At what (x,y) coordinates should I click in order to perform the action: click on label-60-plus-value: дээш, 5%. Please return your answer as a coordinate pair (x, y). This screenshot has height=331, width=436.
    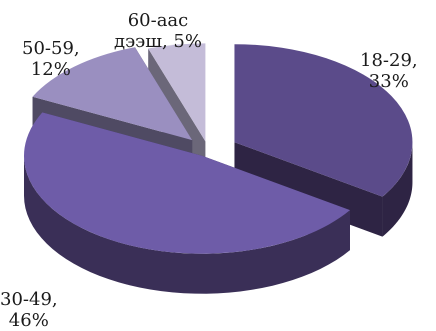
    Looking at the image, I should click on (158, 41).